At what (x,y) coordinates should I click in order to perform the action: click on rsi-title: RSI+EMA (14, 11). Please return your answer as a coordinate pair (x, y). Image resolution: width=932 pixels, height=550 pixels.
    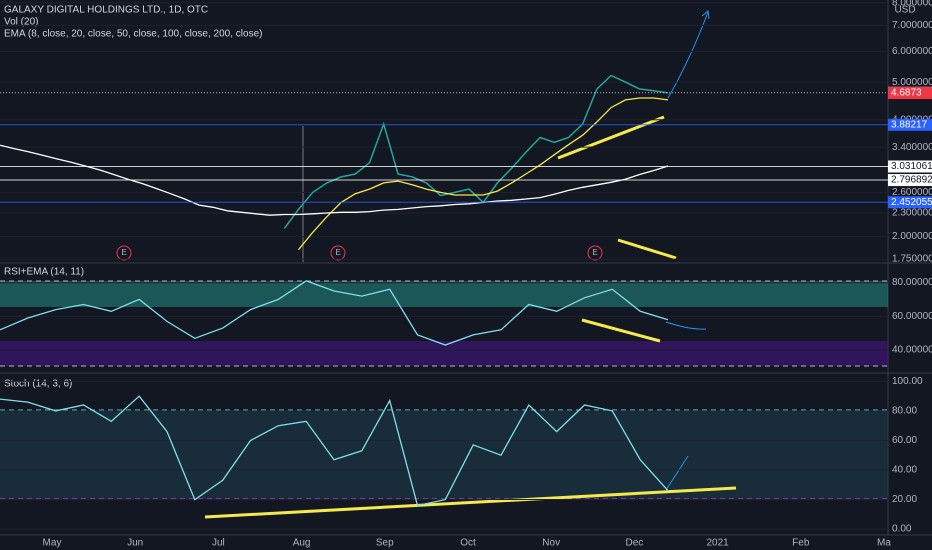
    Looking at the image, I should click on (44, 272).